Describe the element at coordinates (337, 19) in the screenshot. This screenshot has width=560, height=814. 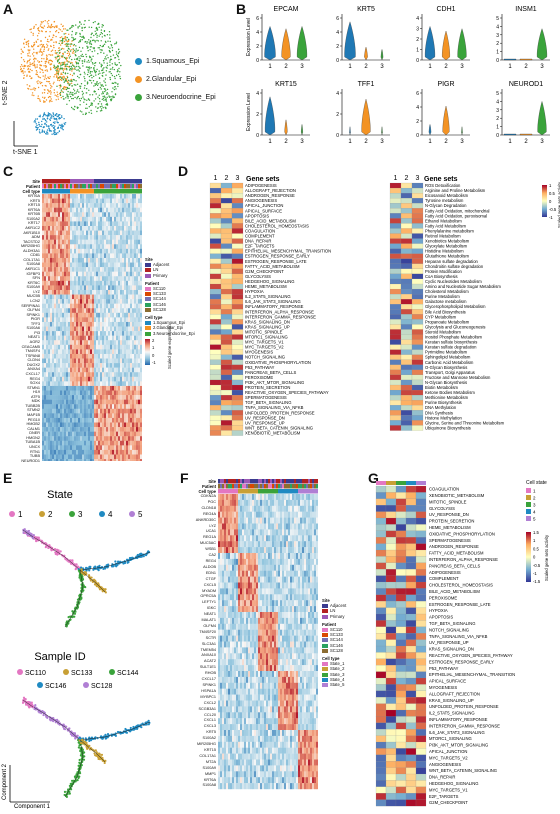
I see `violin-tick-label: 6` at that location.